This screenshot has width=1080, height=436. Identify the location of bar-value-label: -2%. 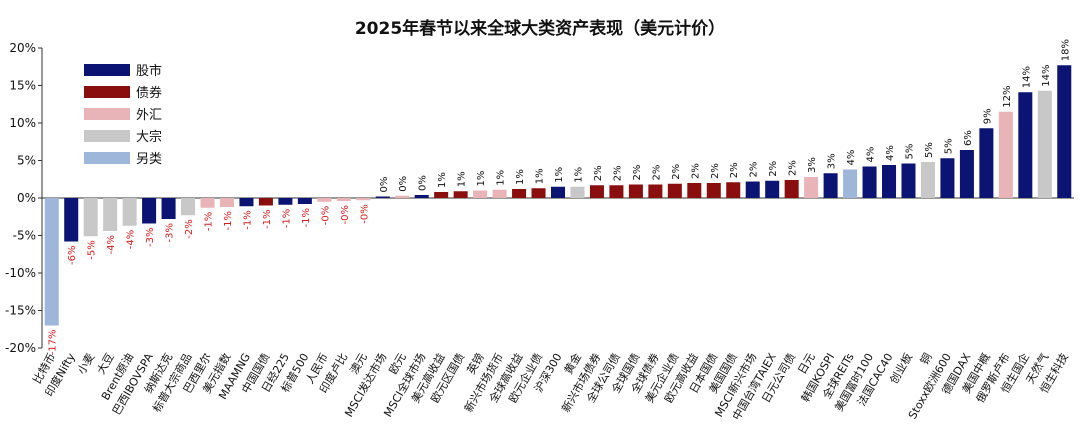
(189, 228).